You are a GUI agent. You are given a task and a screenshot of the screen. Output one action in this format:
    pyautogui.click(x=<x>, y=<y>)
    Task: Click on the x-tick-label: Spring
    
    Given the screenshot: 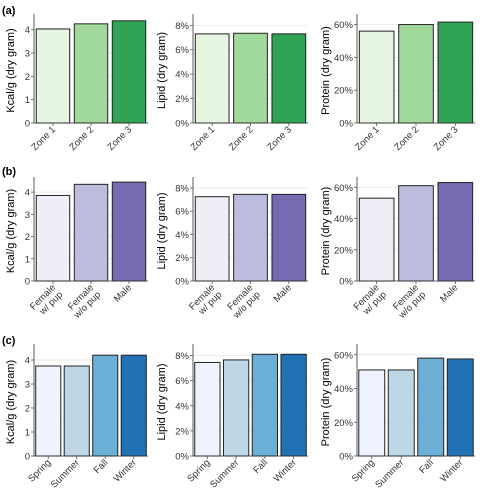 What is the action you would take?
    pyautogui.click(x=363, y=470)
    